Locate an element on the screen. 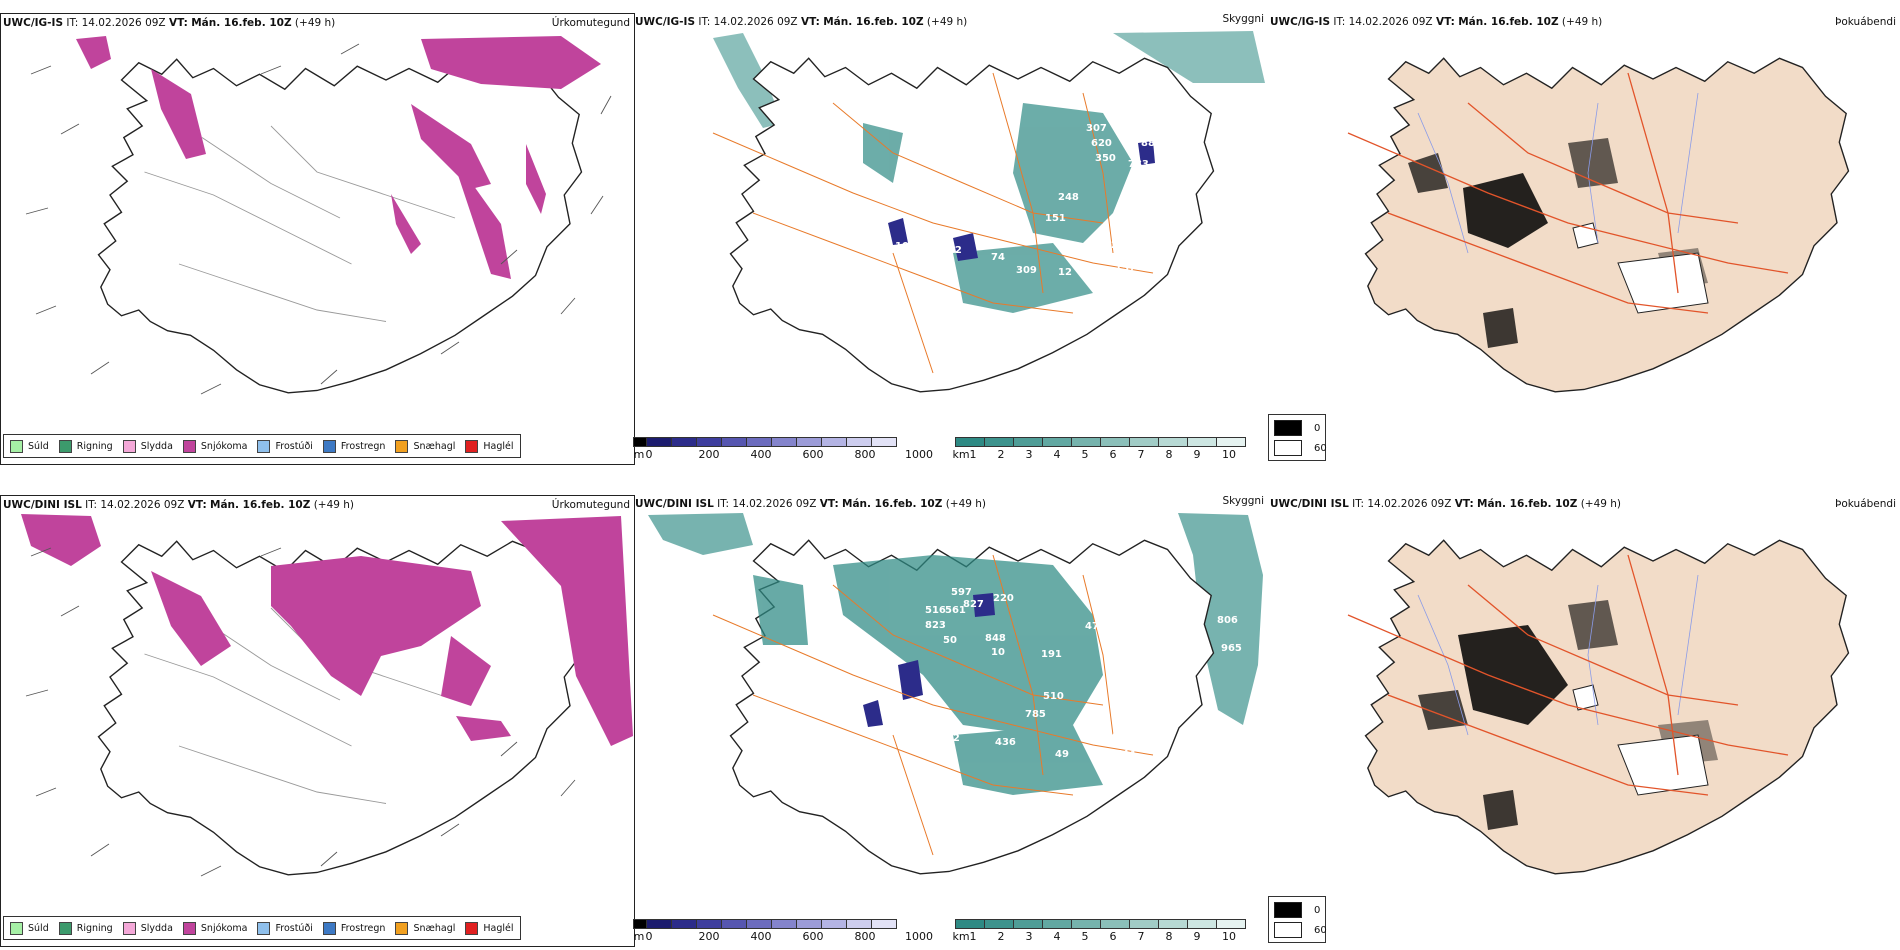 This screenshot has width=1900, height=950. svg-text: 350 is located at coordinates (1105, 158).